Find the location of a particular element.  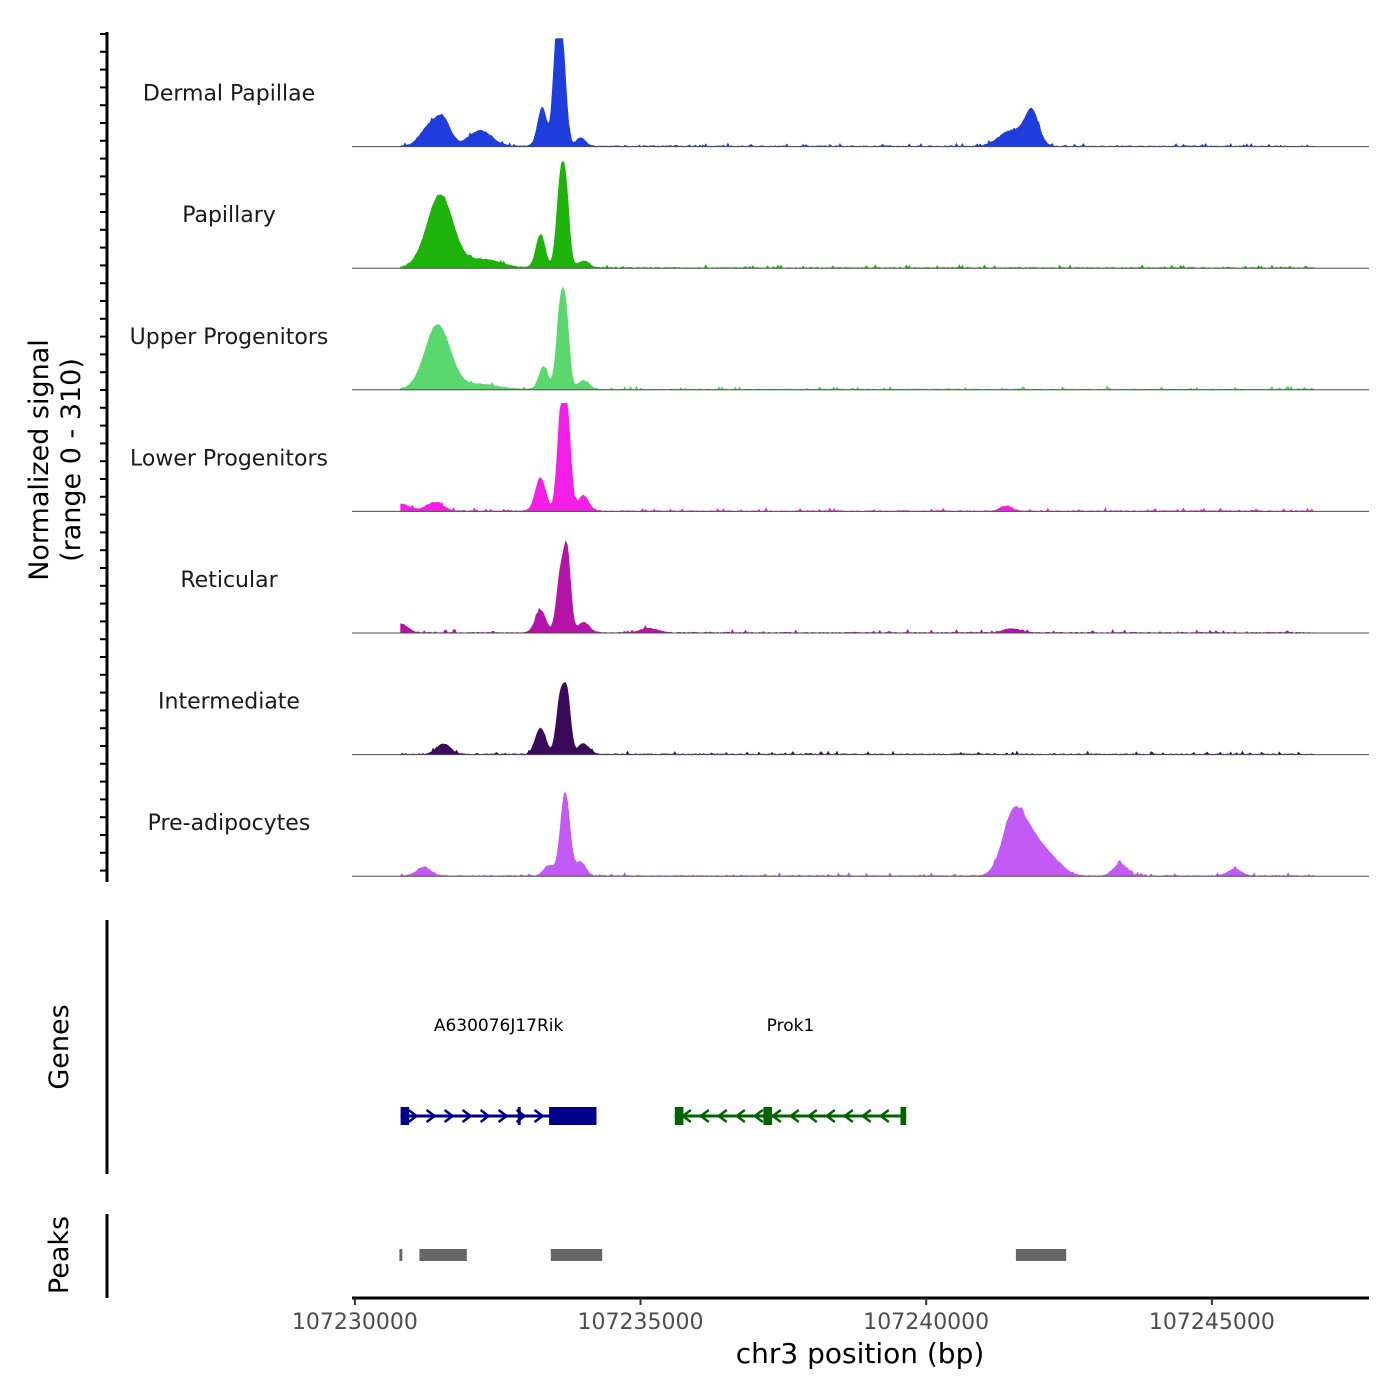

genes-panel: Genes A630076J17Rik Prok1 is located at coordinates (475, 1047).